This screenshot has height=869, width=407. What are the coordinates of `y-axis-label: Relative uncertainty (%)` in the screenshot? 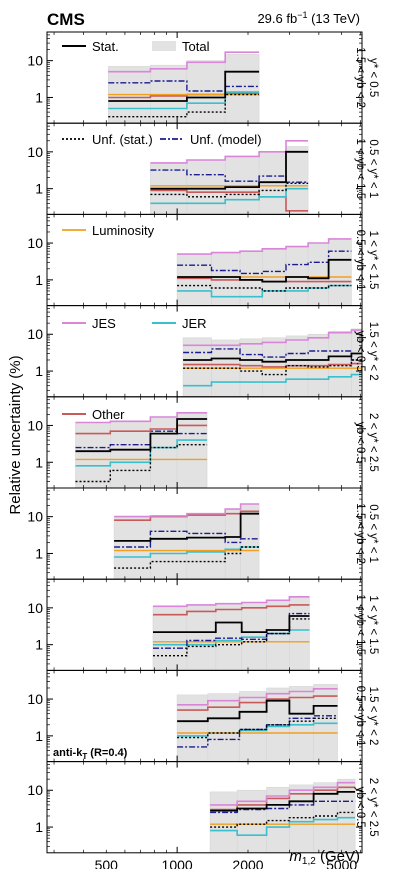 It's located at (15, 434).